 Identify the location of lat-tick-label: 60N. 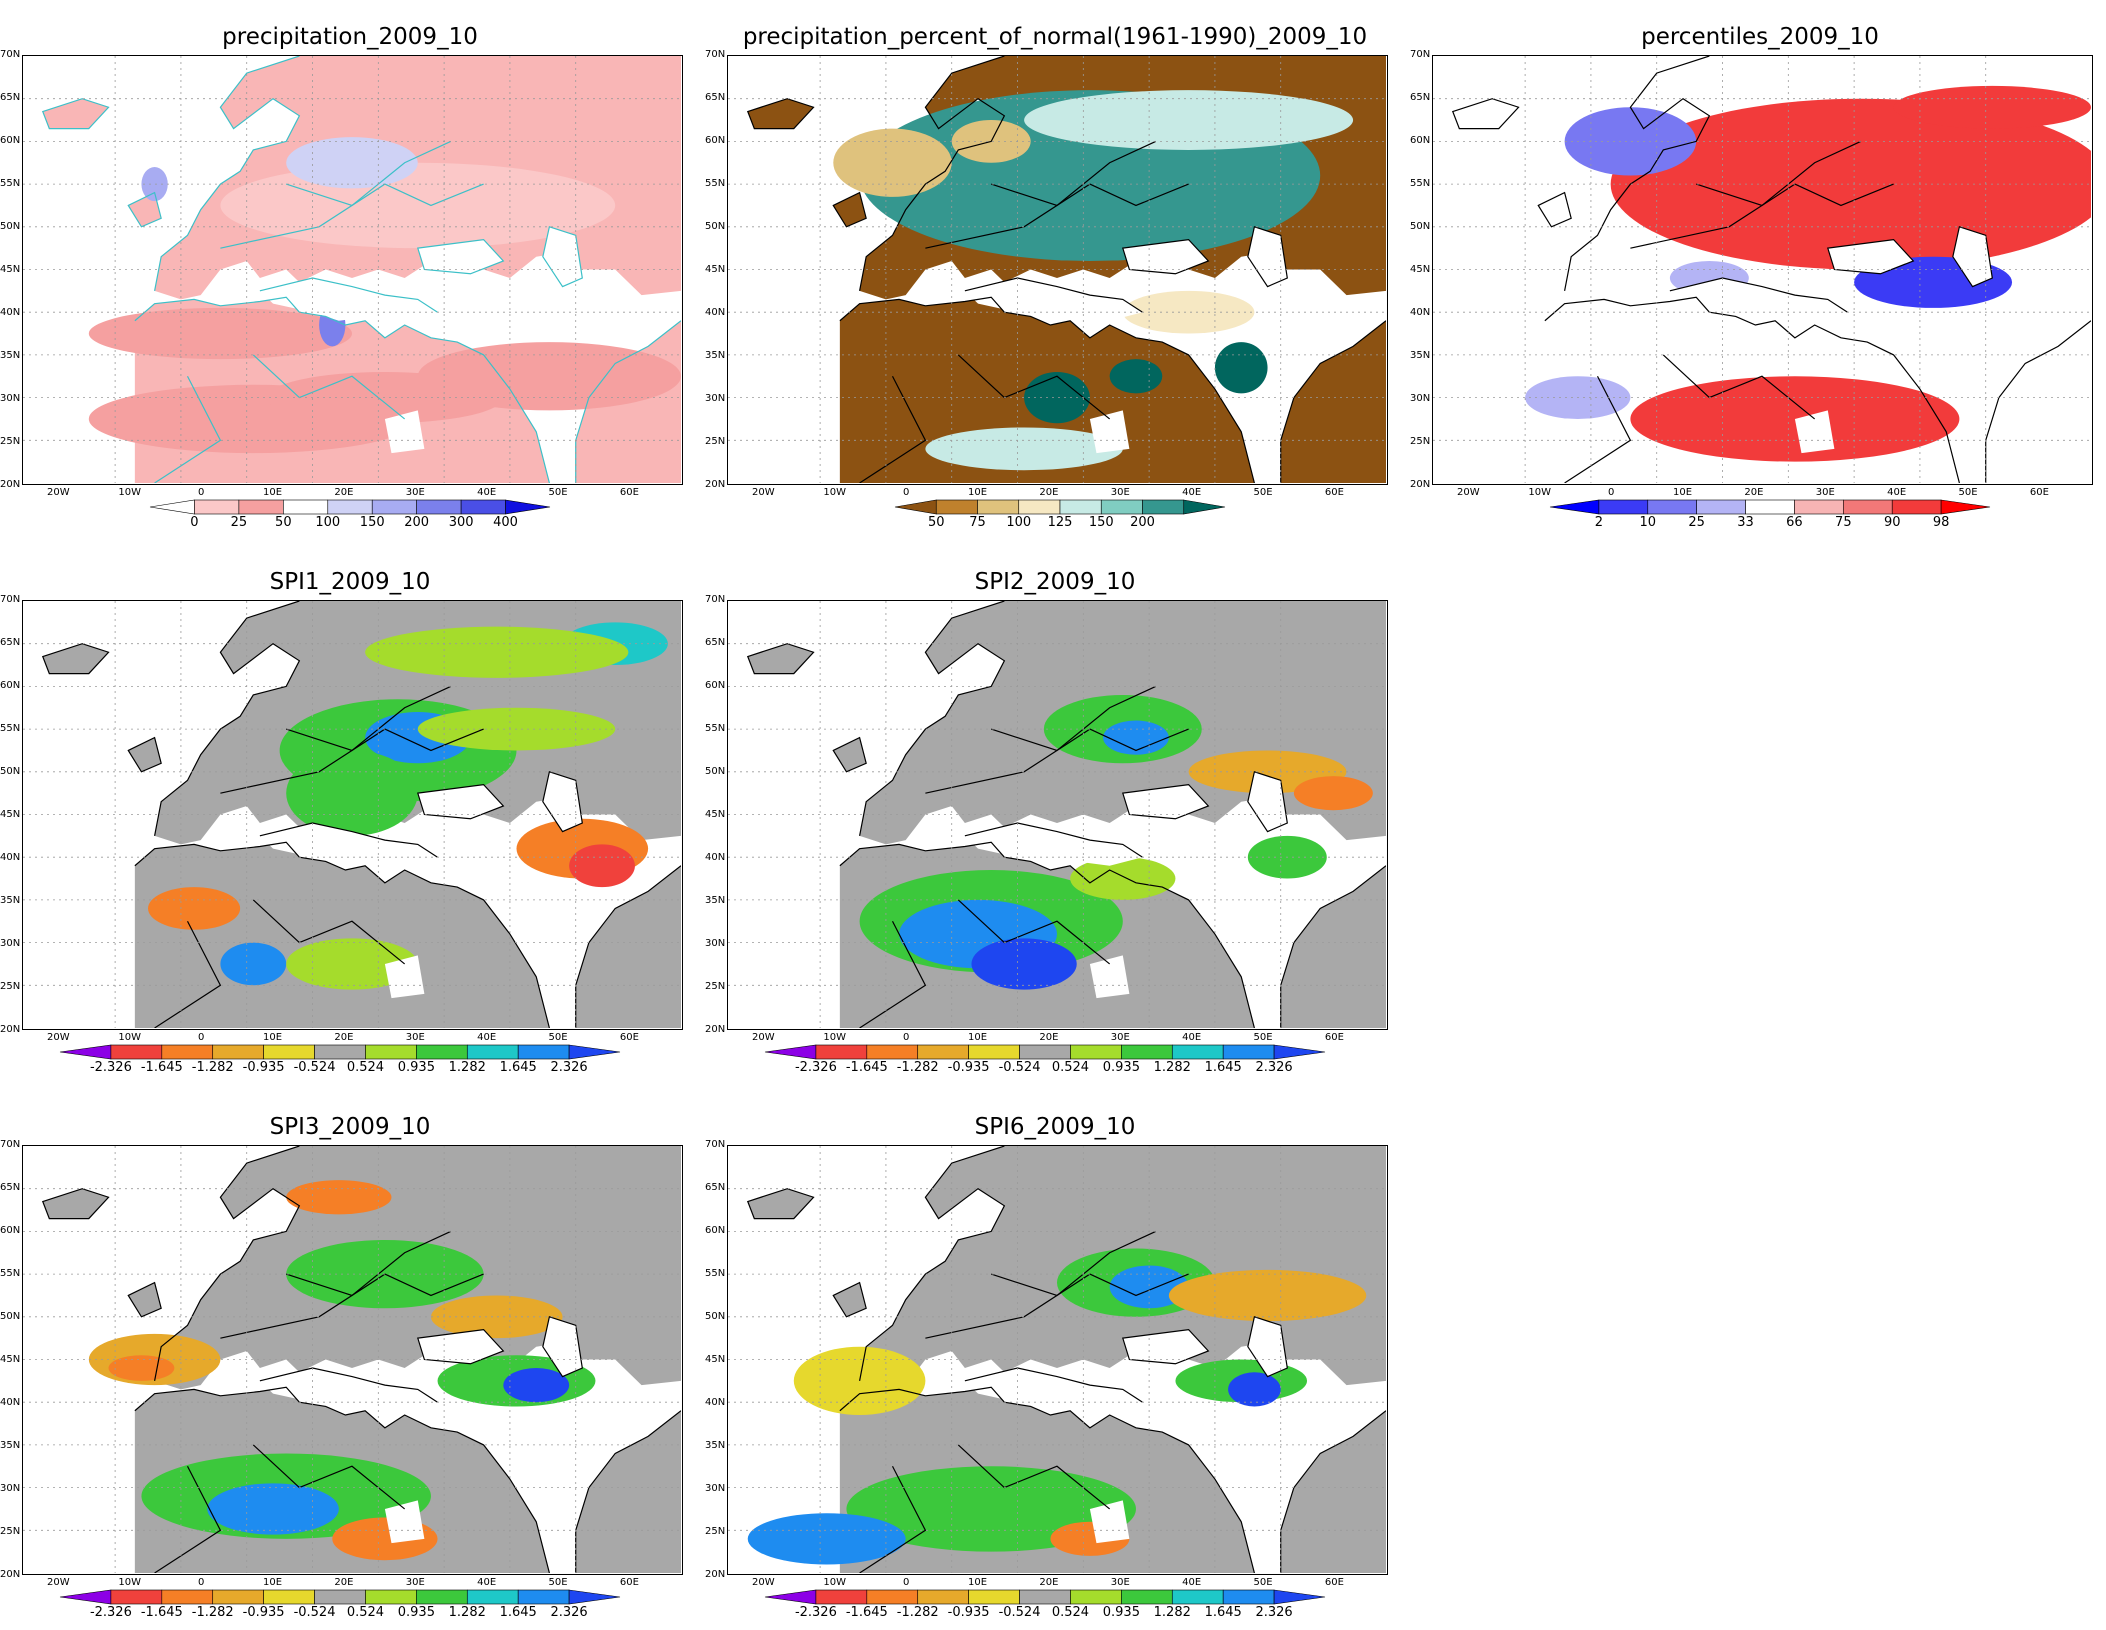
(715, 1230).